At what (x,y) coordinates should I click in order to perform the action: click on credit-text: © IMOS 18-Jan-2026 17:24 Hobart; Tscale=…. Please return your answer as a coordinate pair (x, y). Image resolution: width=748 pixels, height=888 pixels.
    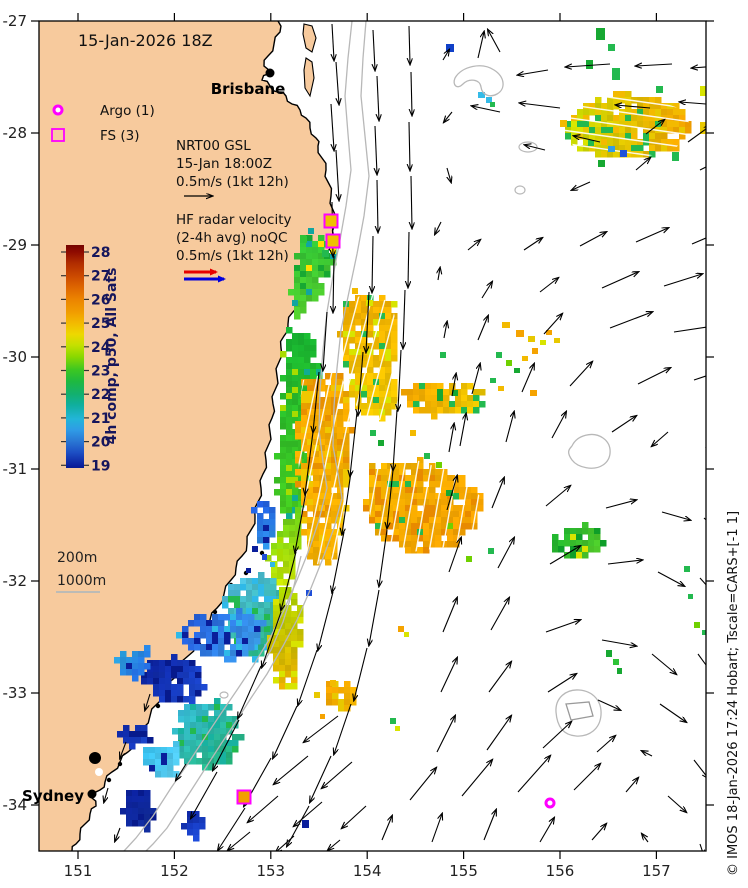
    Looking at the image, I should click on (733, 693).